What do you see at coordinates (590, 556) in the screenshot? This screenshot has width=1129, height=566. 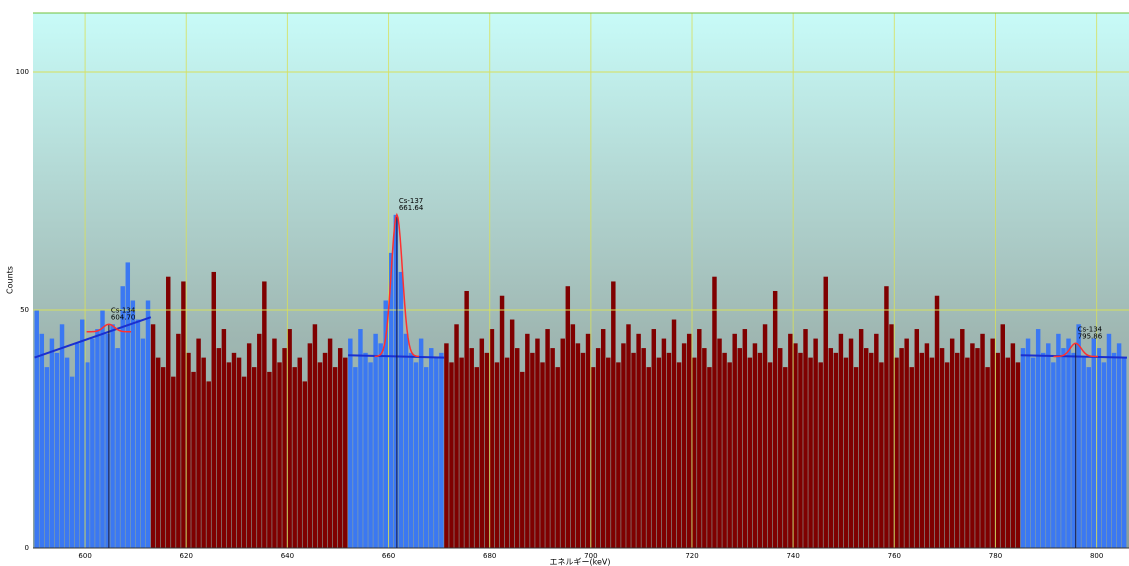 I see `x-tick-label: 700` at bounding box center [590, 556].